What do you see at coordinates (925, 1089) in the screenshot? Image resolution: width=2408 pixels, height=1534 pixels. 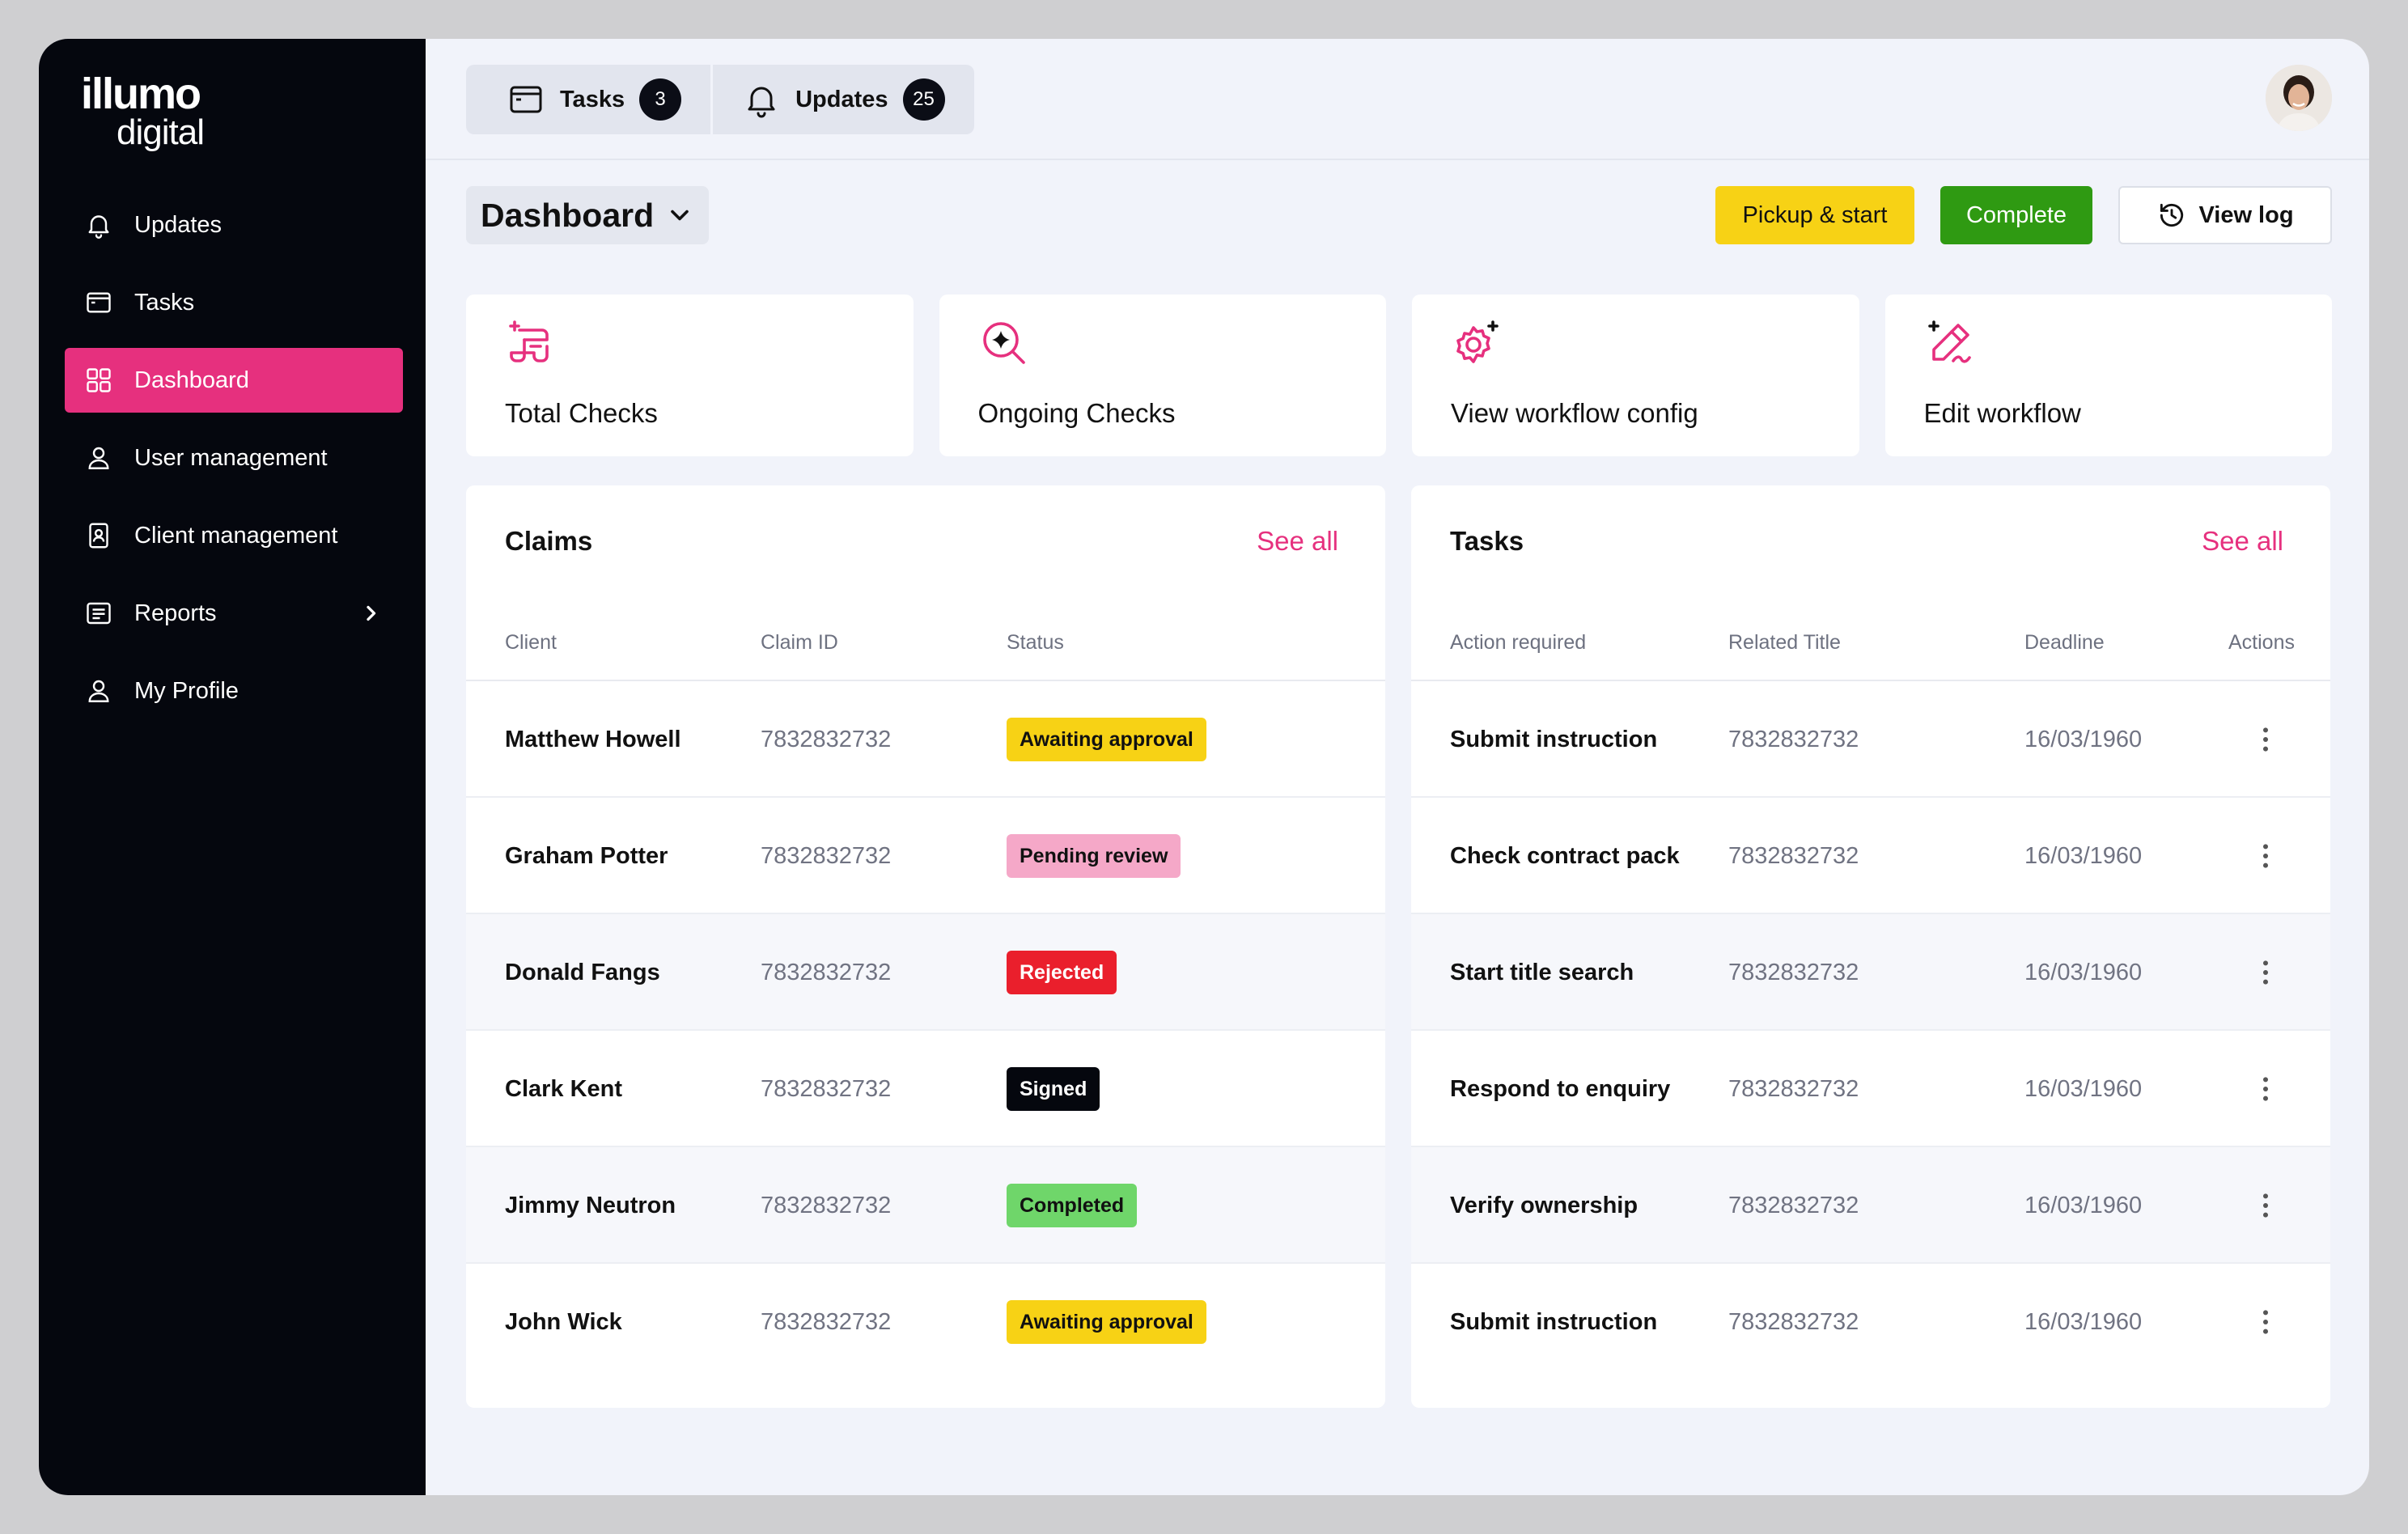 I see `table-row: Clark Kent 7832832732 Signed` at bounding box center [925, 1089].